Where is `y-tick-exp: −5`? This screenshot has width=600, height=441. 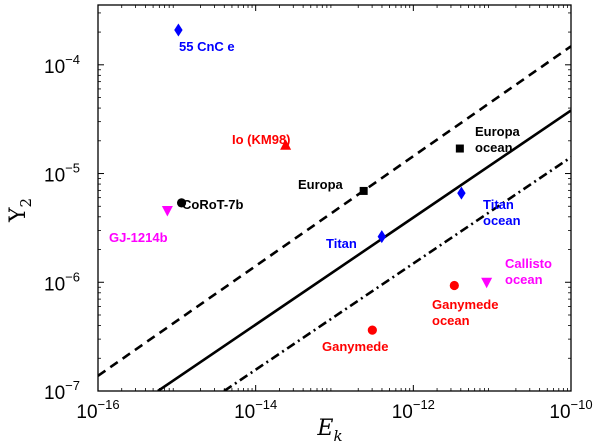
y-tick-exp: −5 is located at coordinates (72, 168).